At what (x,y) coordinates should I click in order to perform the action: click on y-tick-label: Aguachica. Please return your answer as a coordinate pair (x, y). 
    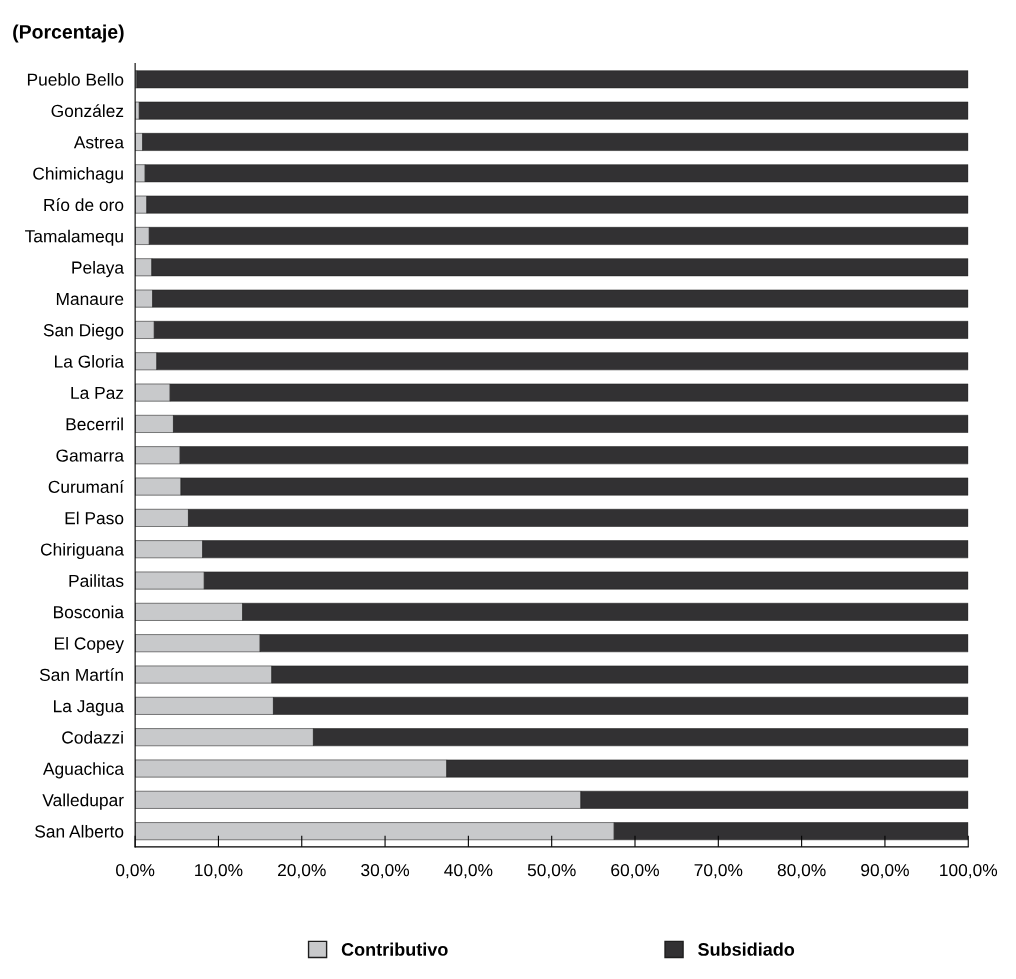
    Looking at the image, I should click on (83, 770).